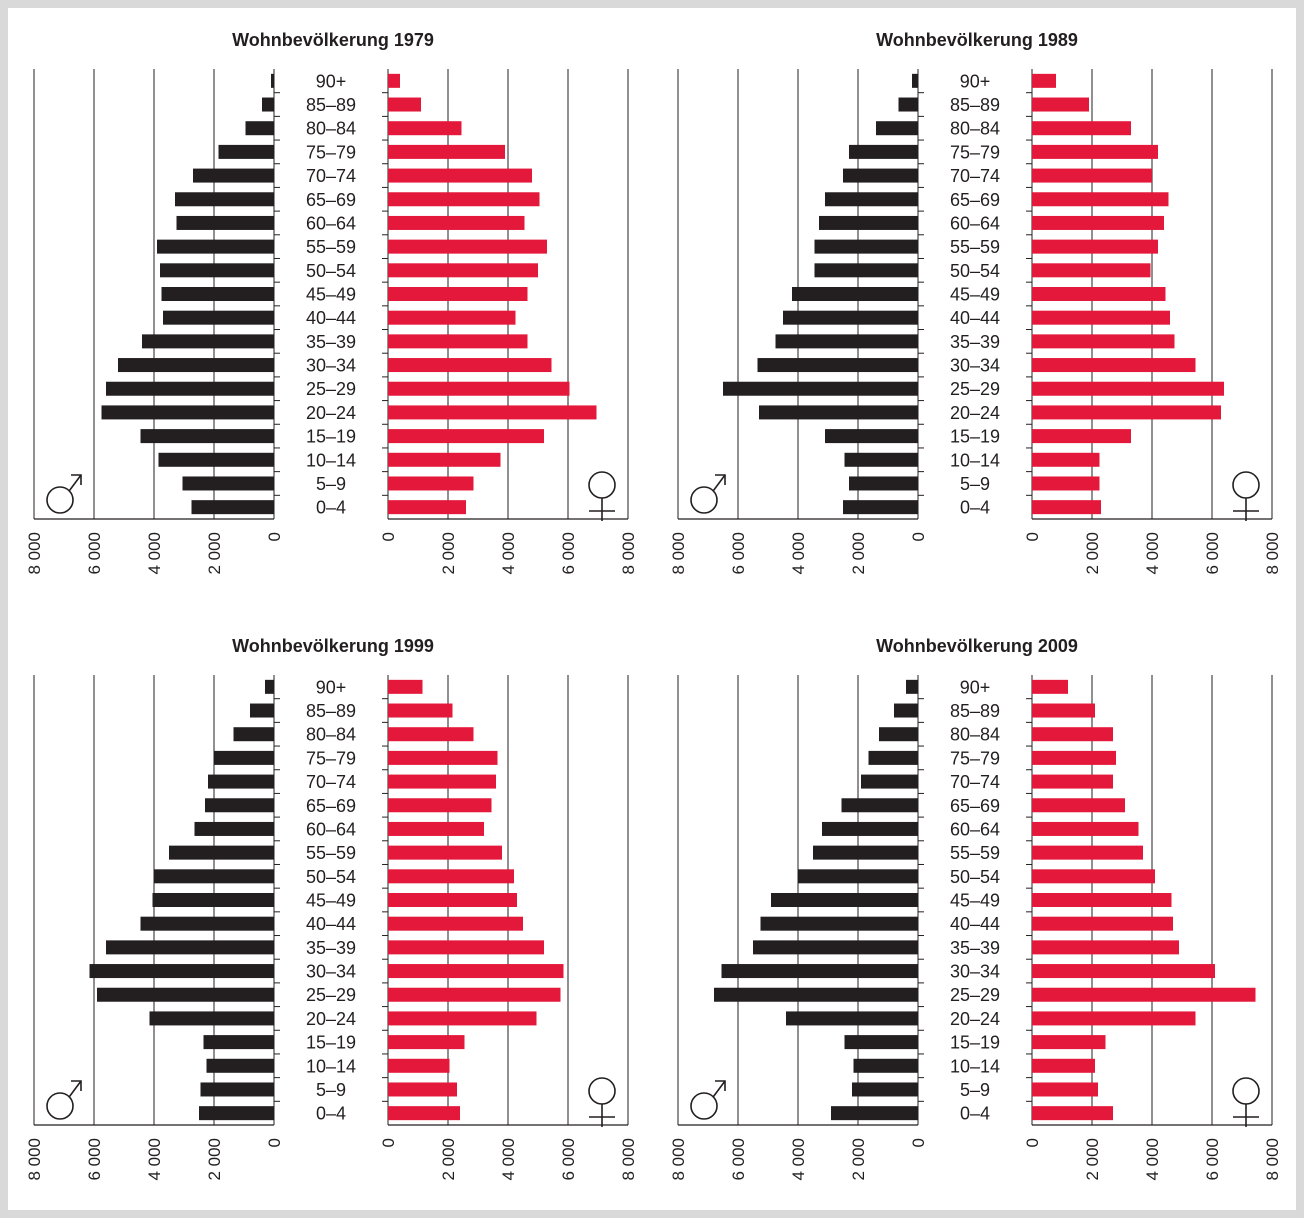 The width and height of the screenshot is (1304, 1218). I want to click on male-symbol-icon, so click(708, 494).